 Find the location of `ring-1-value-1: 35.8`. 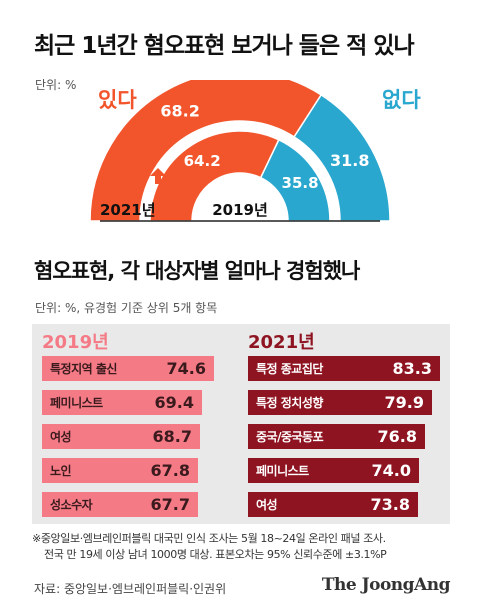

ring-1-value-1: 35.8 is located at coordinates (300, 183).